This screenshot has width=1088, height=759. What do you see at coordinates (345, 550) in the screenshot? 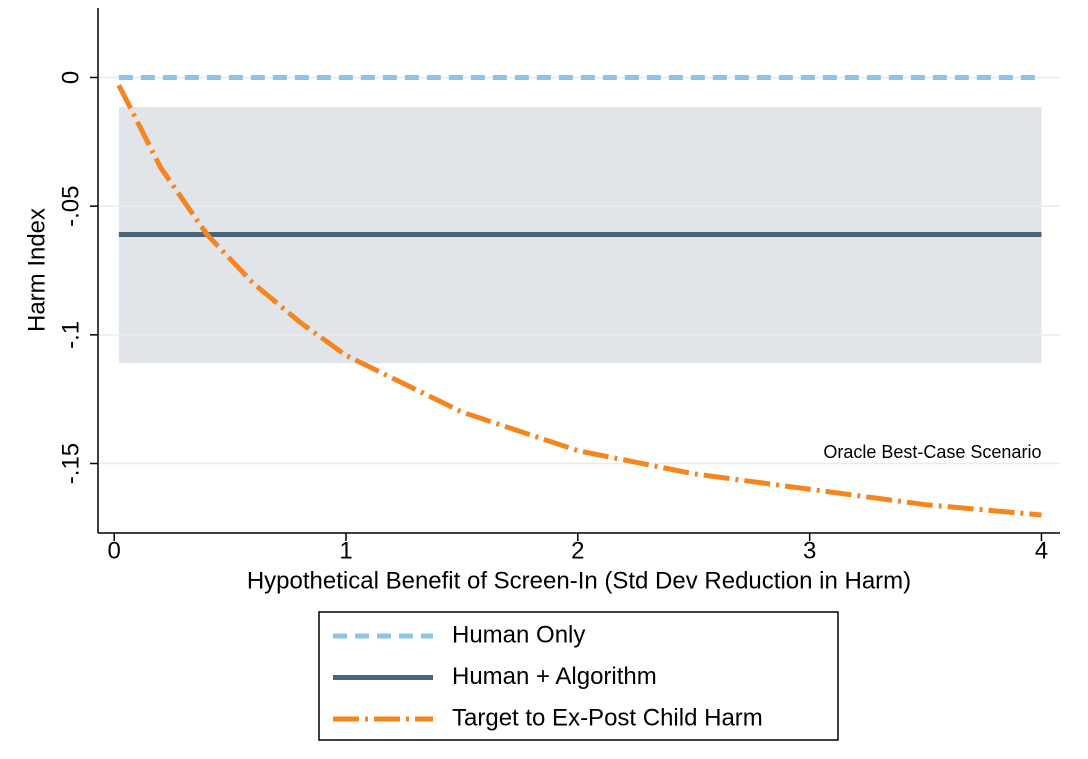
I see `x-tick-label: 1` at bounding box center [345, 550].